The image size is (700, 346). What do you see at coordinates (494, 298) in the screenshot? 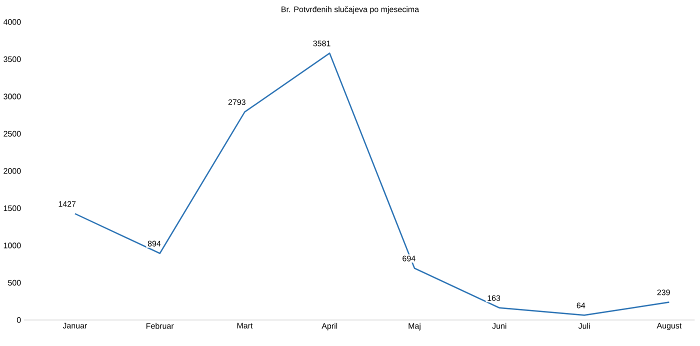
I see `data-label: 163` at bounding box center [494, 298].